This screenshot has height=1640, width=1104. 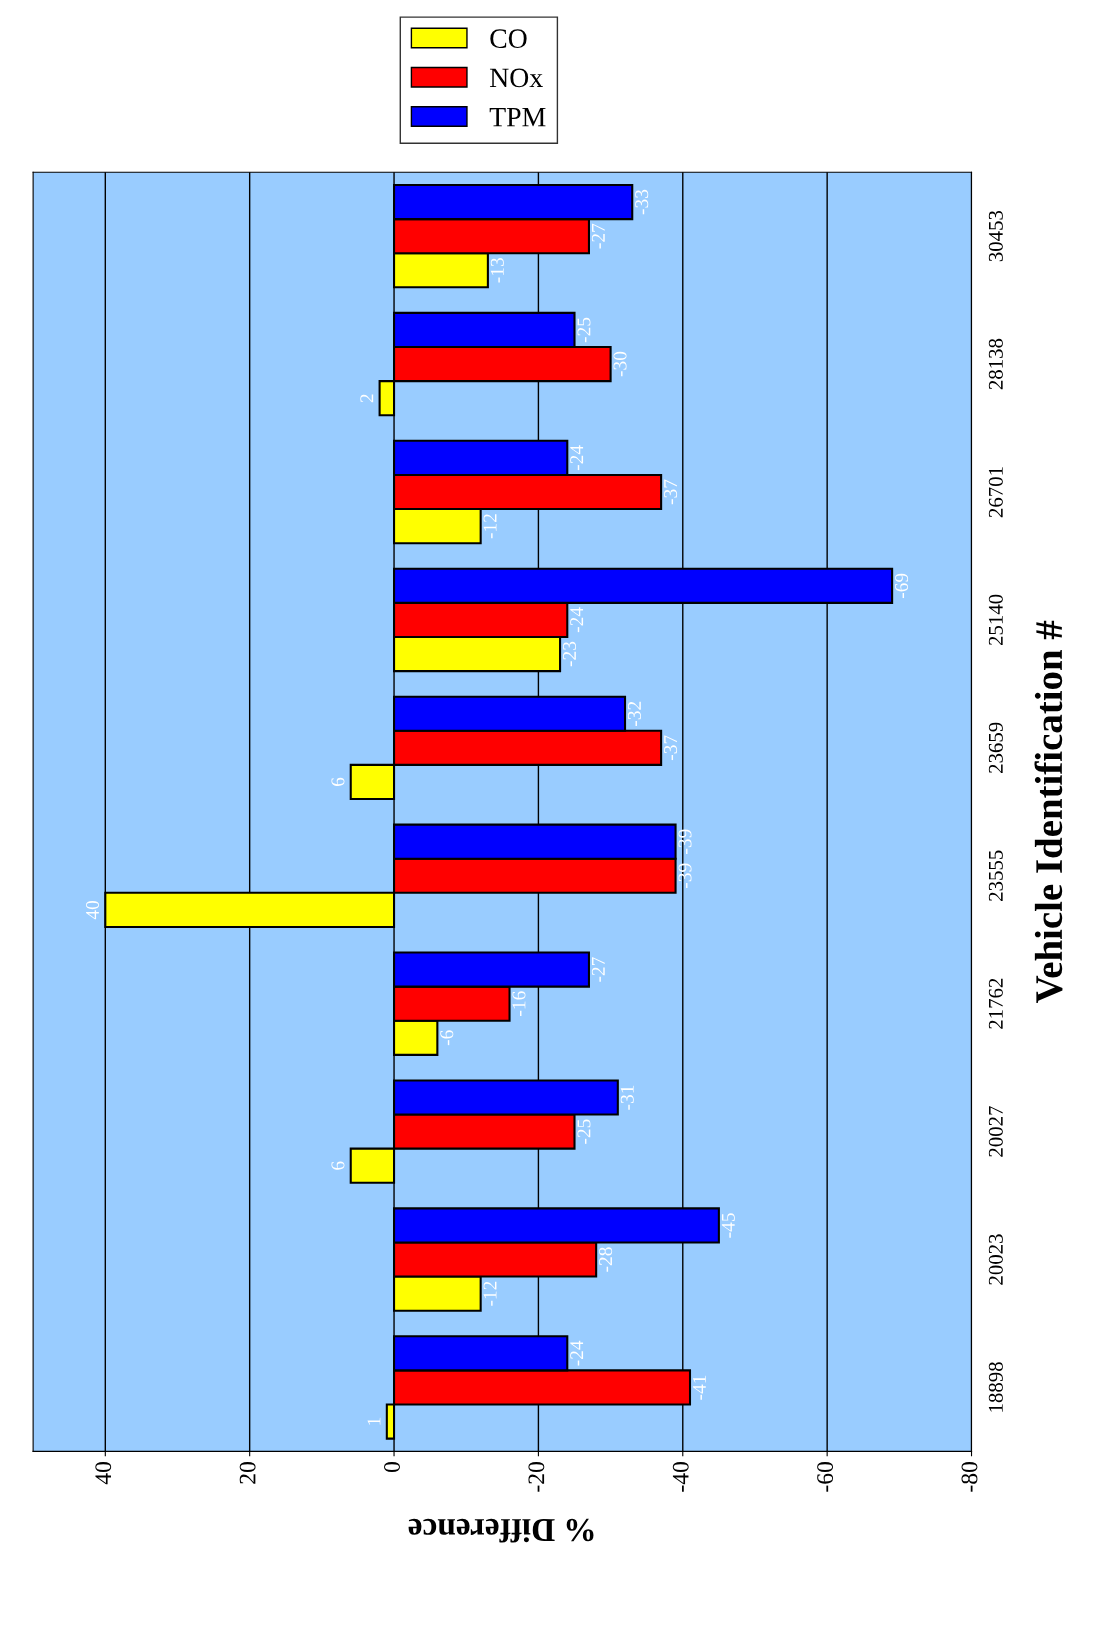 I want to click on data-label: -13, so click(x=497, y=270).